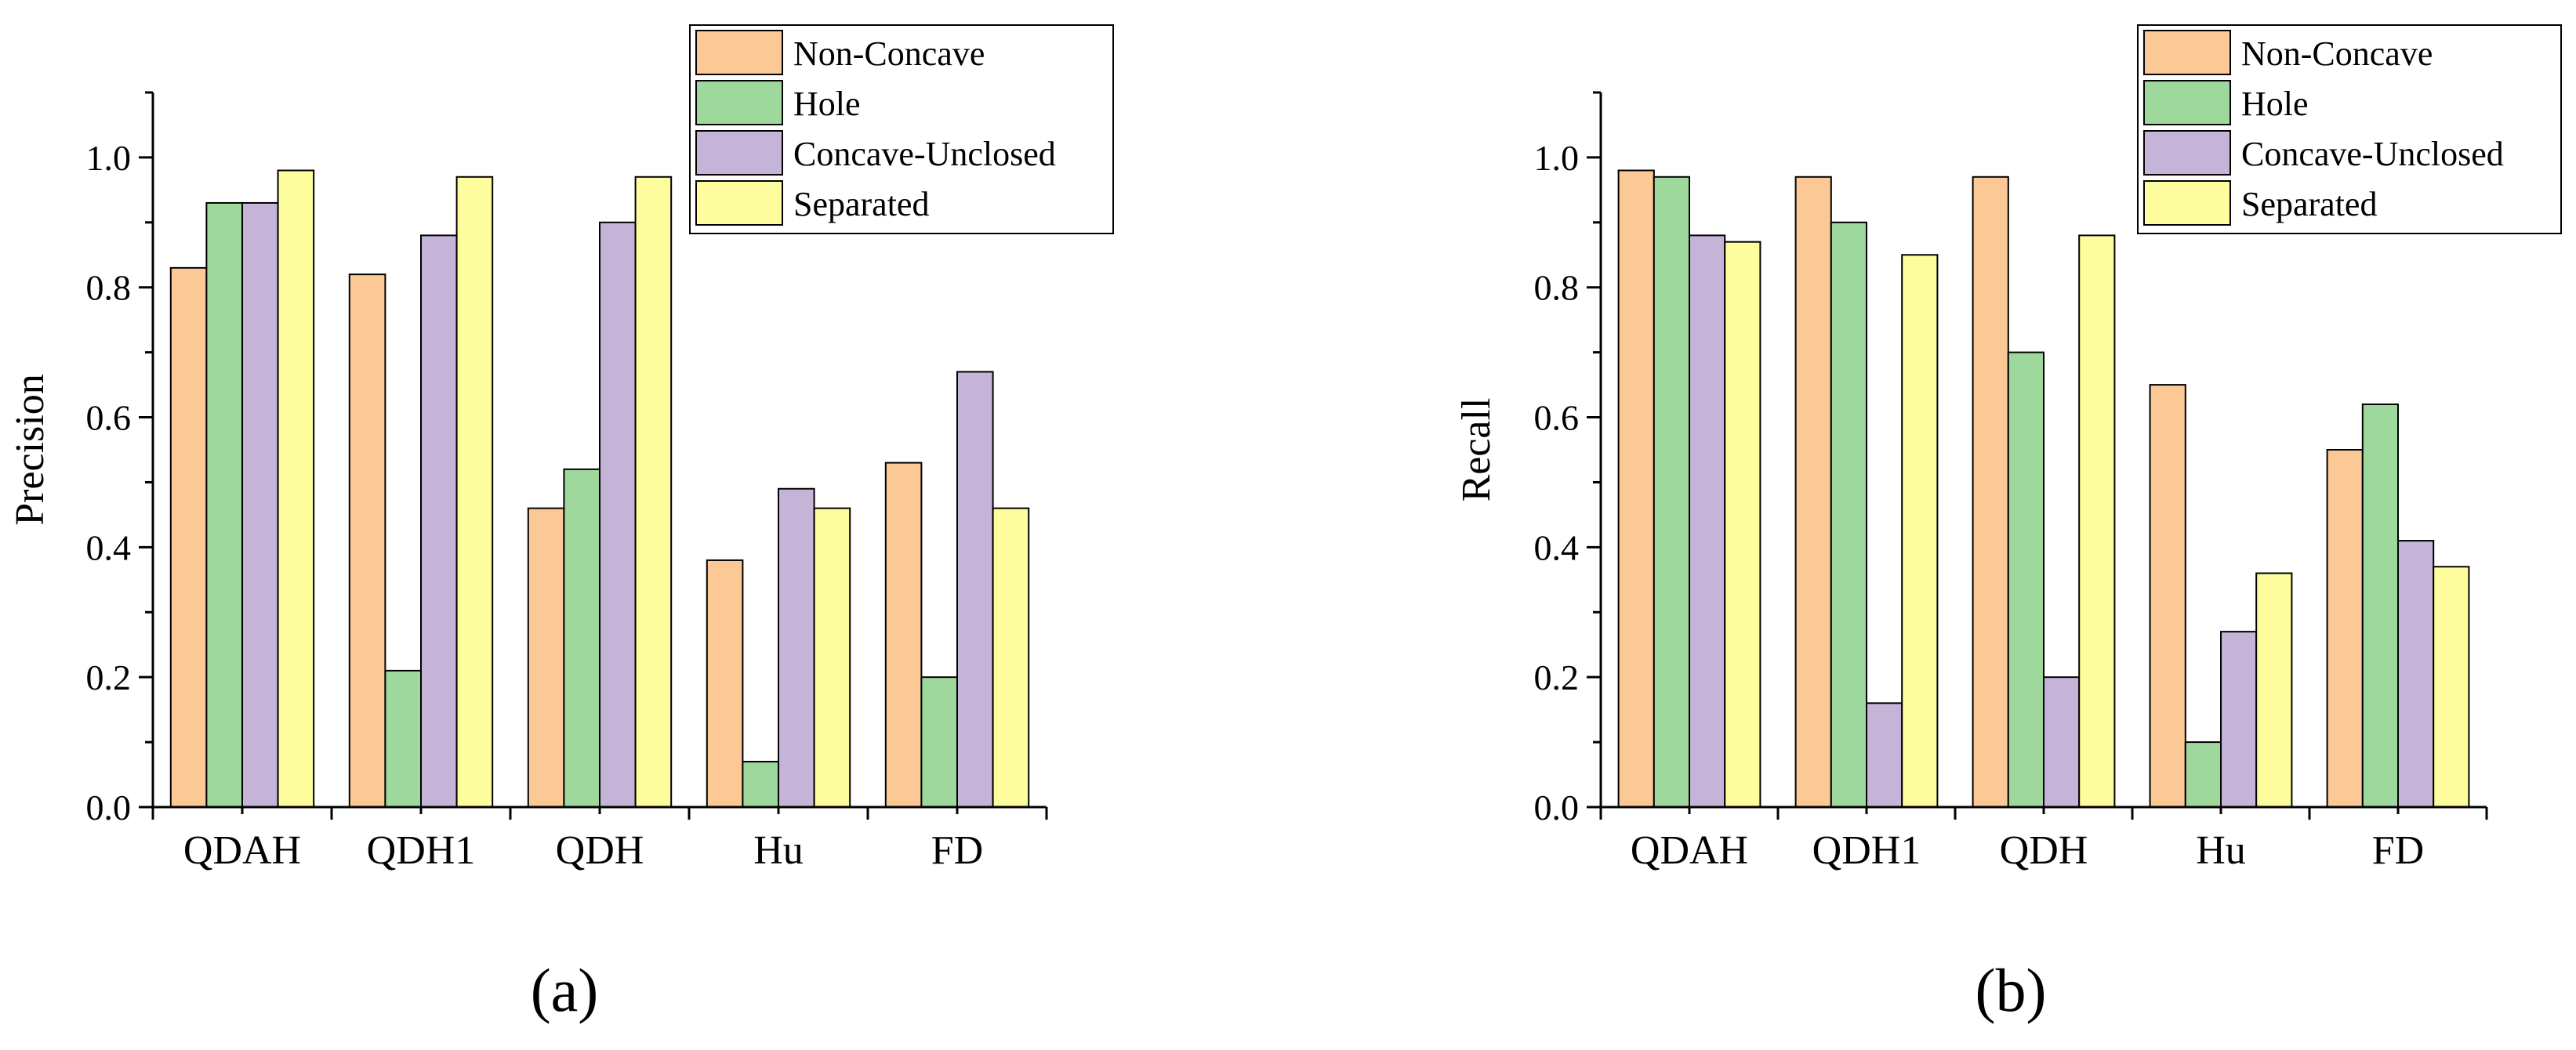 This screenshot has width=2576, height=1050. Describe the element at coordinates (2012, 990) in the screenshot. I see `panel-label: (b)` at that location.